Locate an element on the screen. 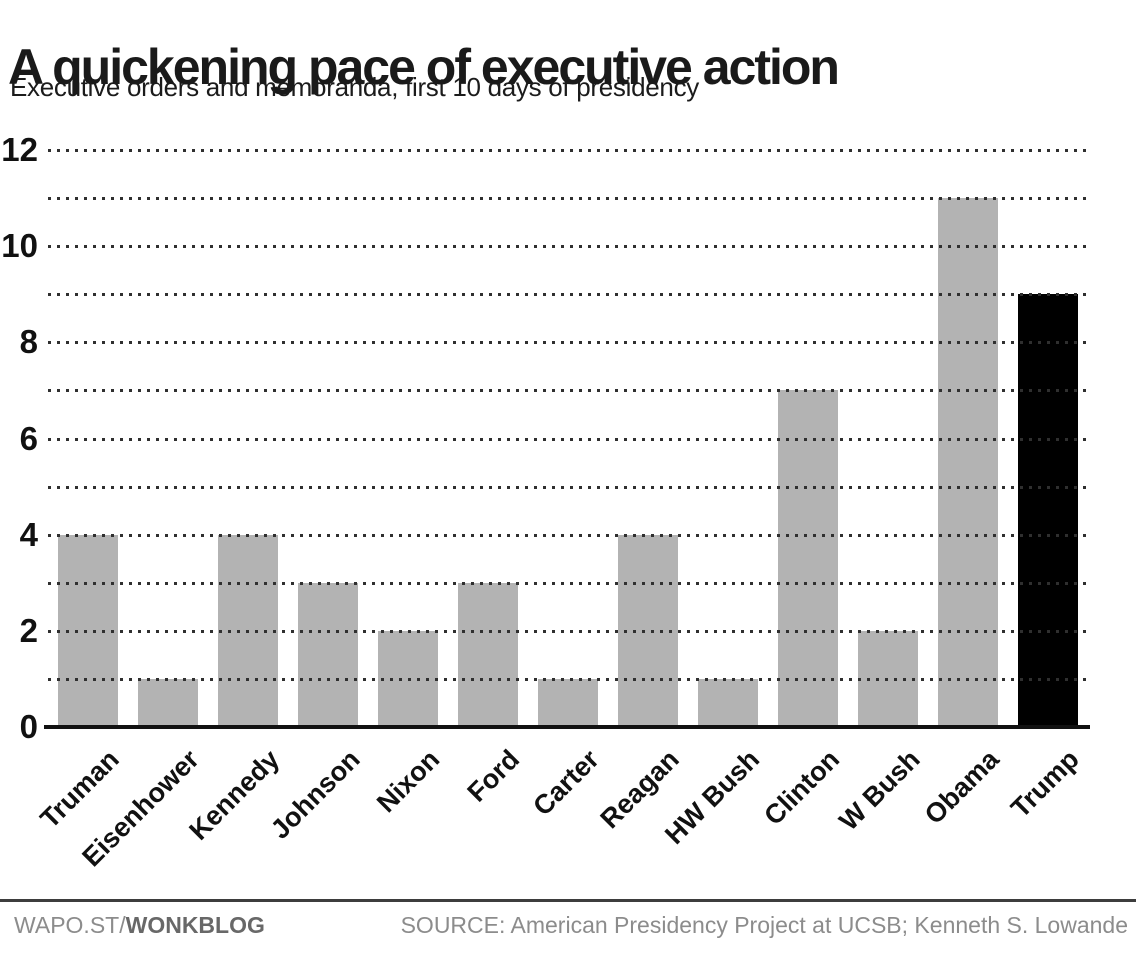 The image size is (1136, 960). y-tick-label-8: 8 is located at coordinates (28, 342).